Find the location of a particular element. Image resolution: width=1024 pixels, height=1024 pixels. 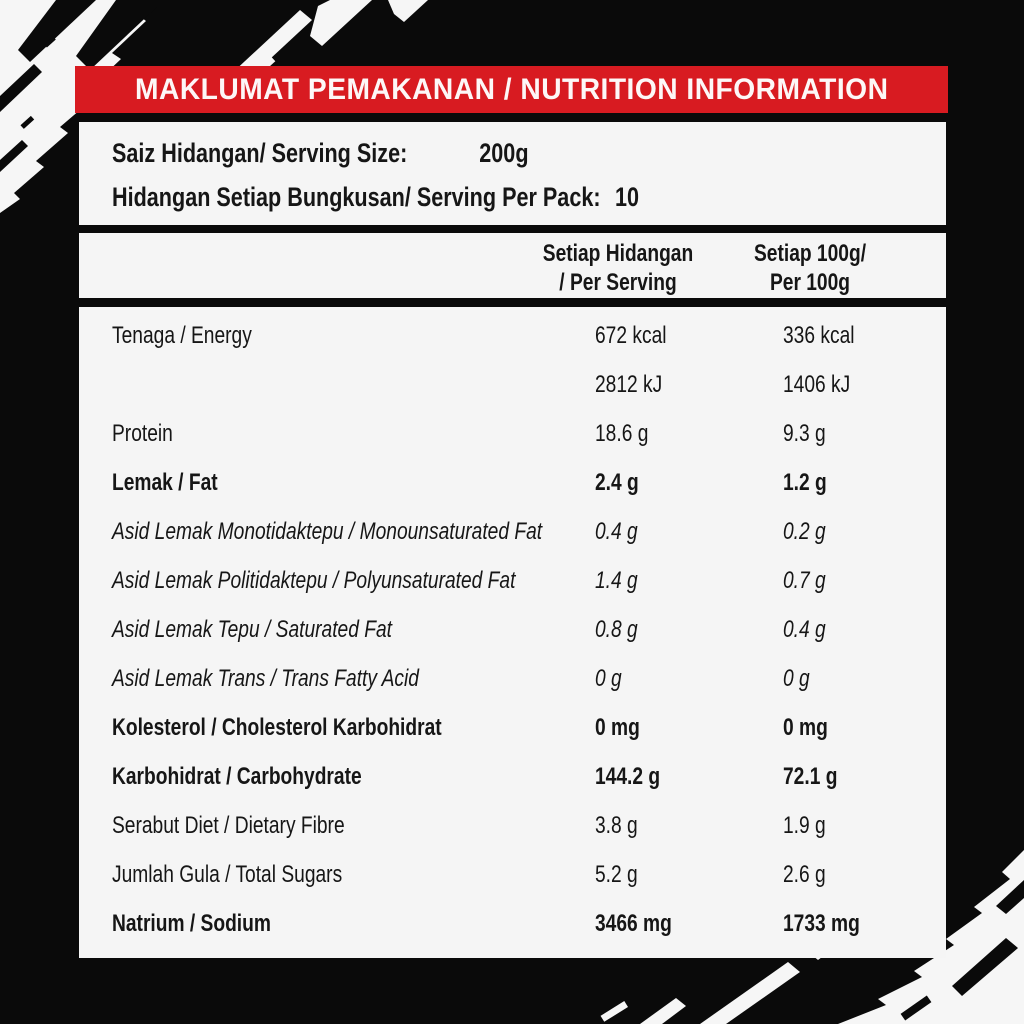

row-label: Karbohidrat / Carbohydrate is located at coordinates (237, 776).